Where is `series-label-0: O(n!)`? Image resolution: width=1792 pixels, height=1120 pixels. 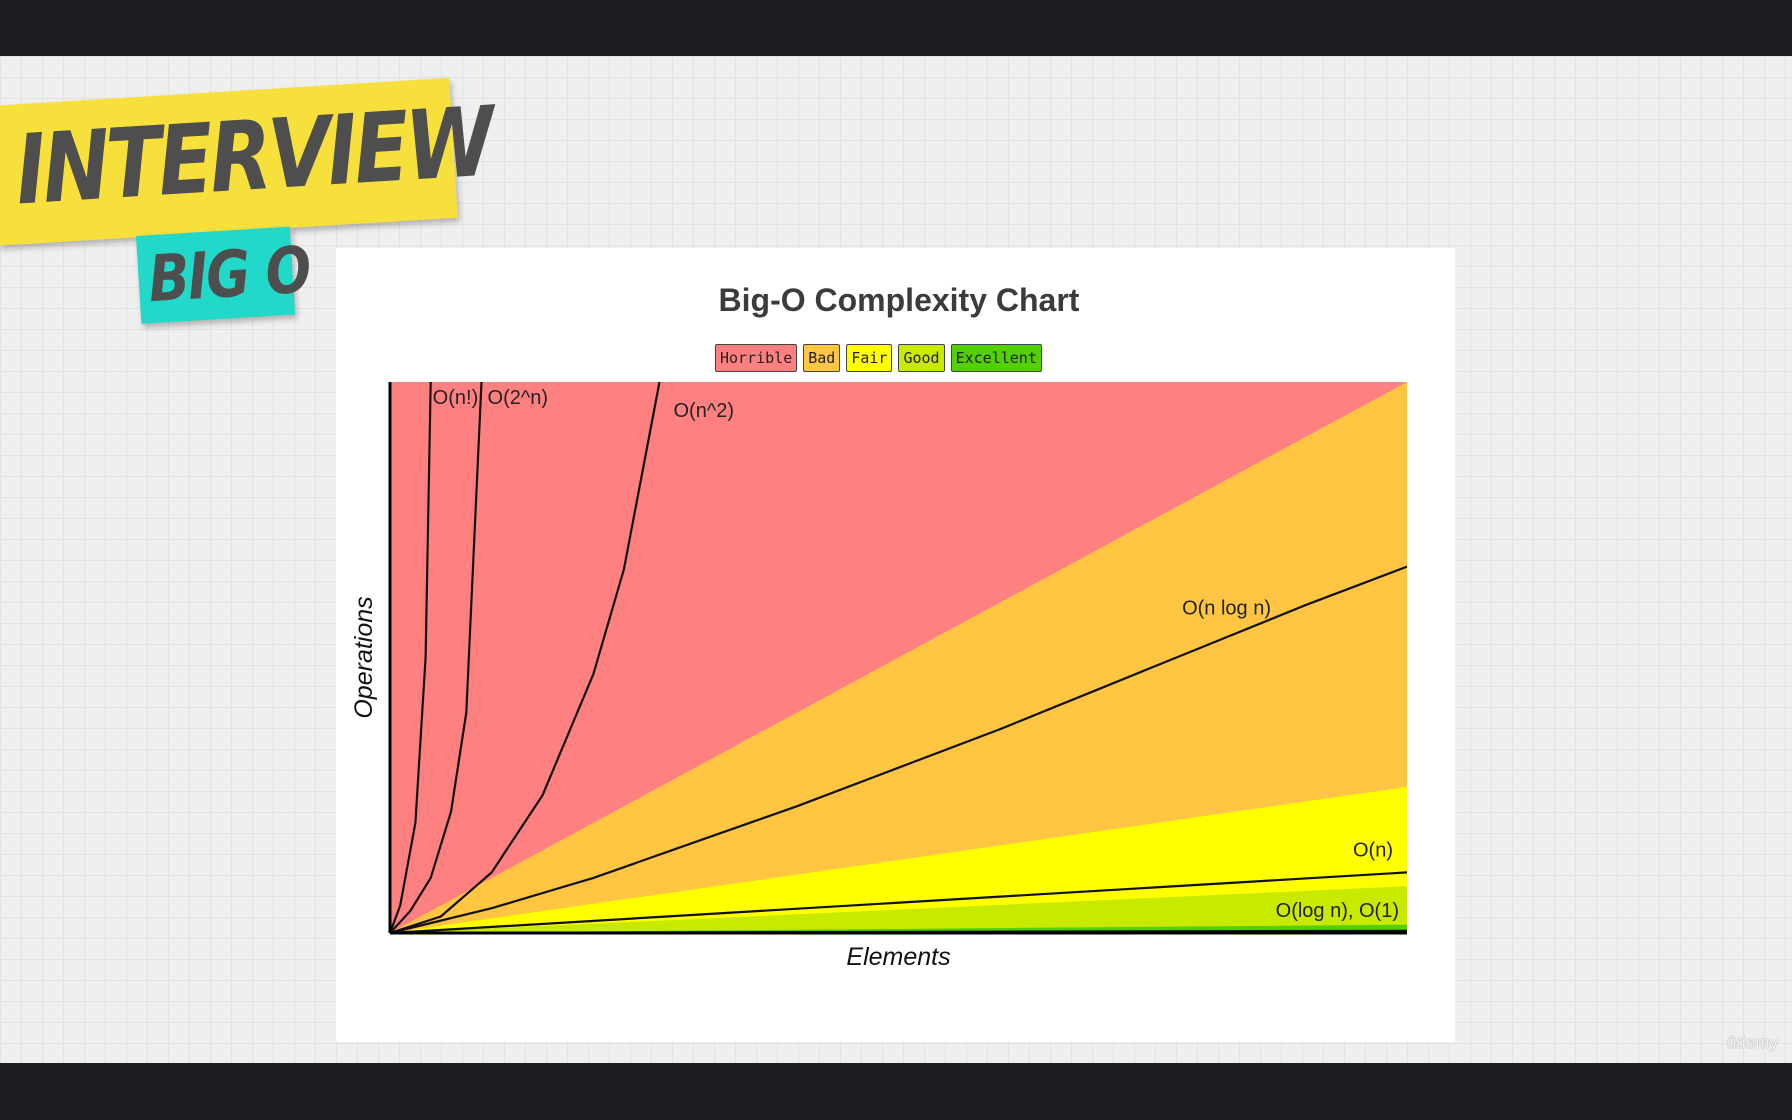 series-label-0: O(n!) is located at coordinates (456, 398).